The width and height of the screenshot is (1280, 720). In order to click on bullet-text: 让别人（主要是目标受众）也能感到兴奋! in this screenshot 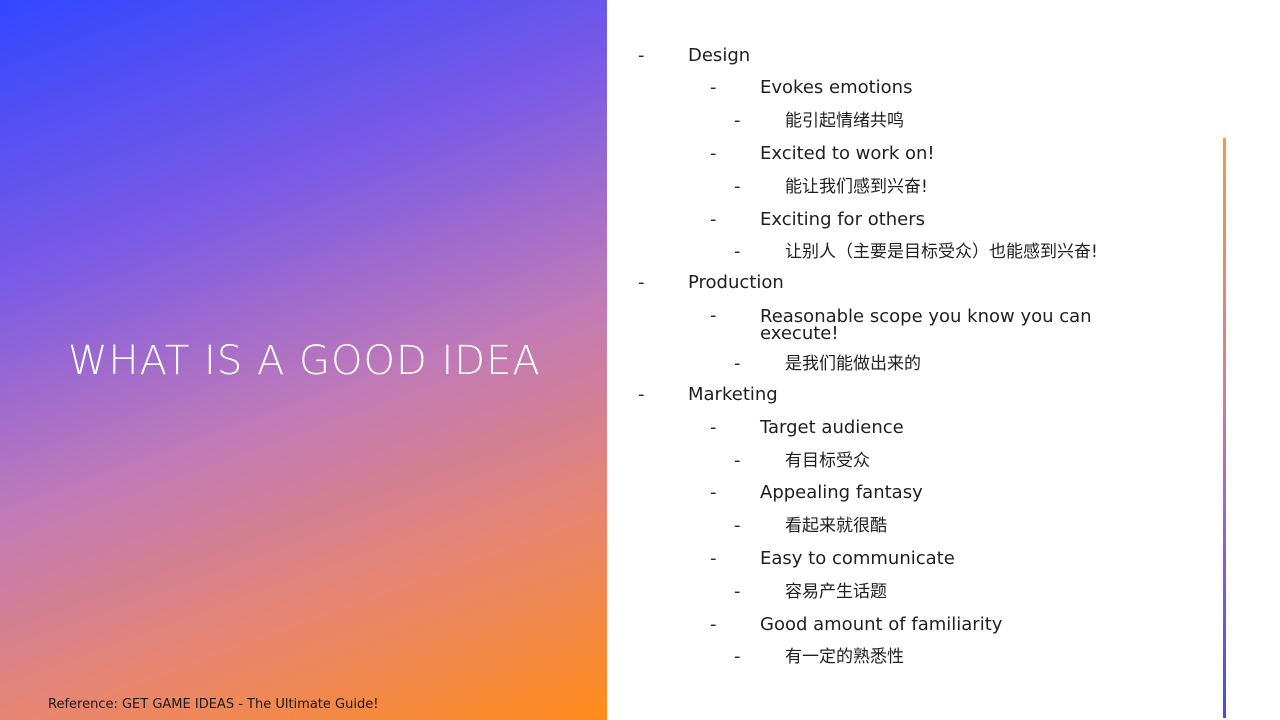, I will do `click(941, 252)`.